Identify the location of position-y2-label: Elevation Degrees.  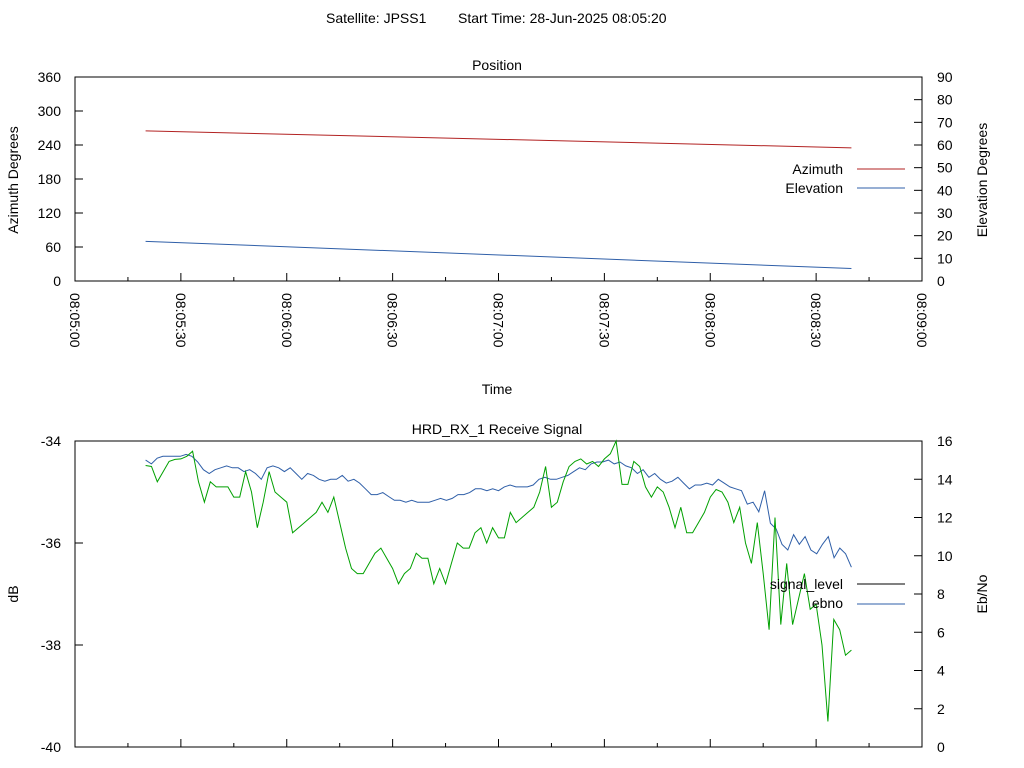
(982, 180).